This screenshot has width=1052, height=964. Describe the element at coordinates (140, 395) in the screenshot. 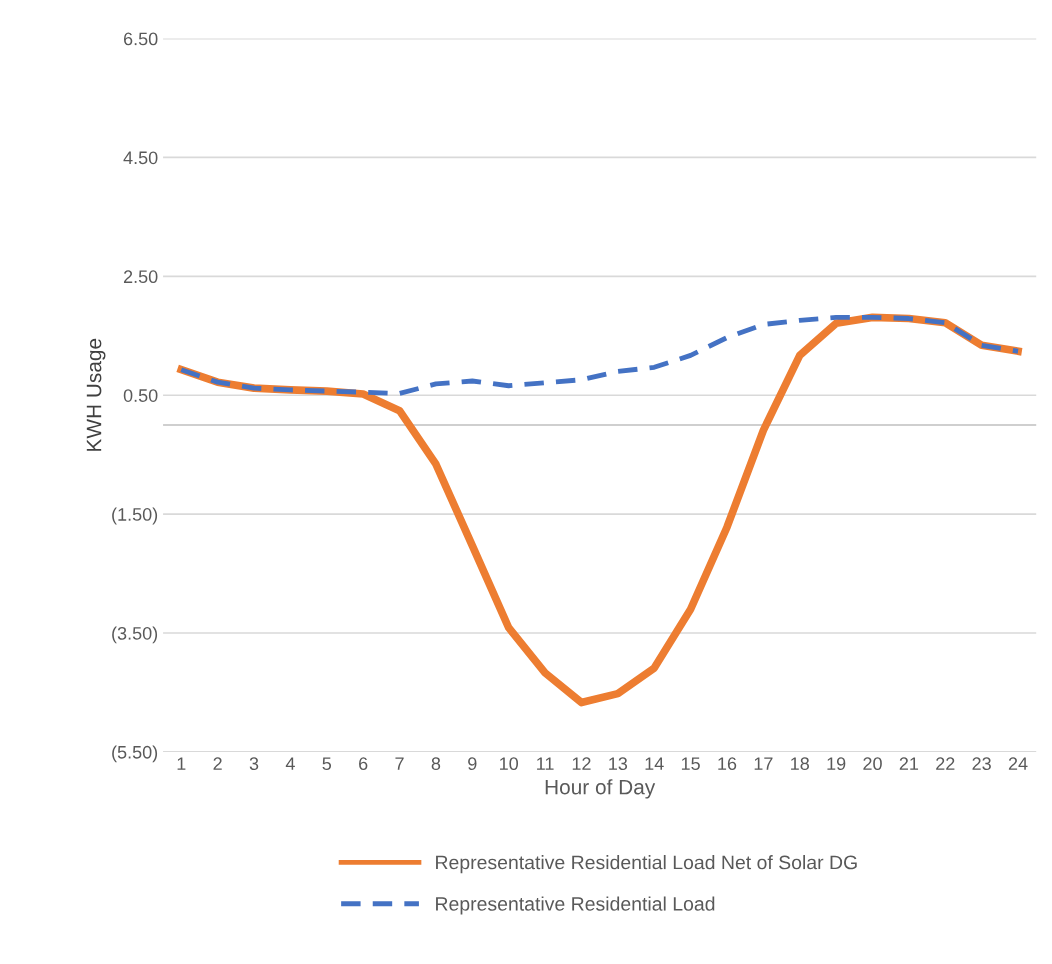

I see `y-tick-label: 0.50` at that location.